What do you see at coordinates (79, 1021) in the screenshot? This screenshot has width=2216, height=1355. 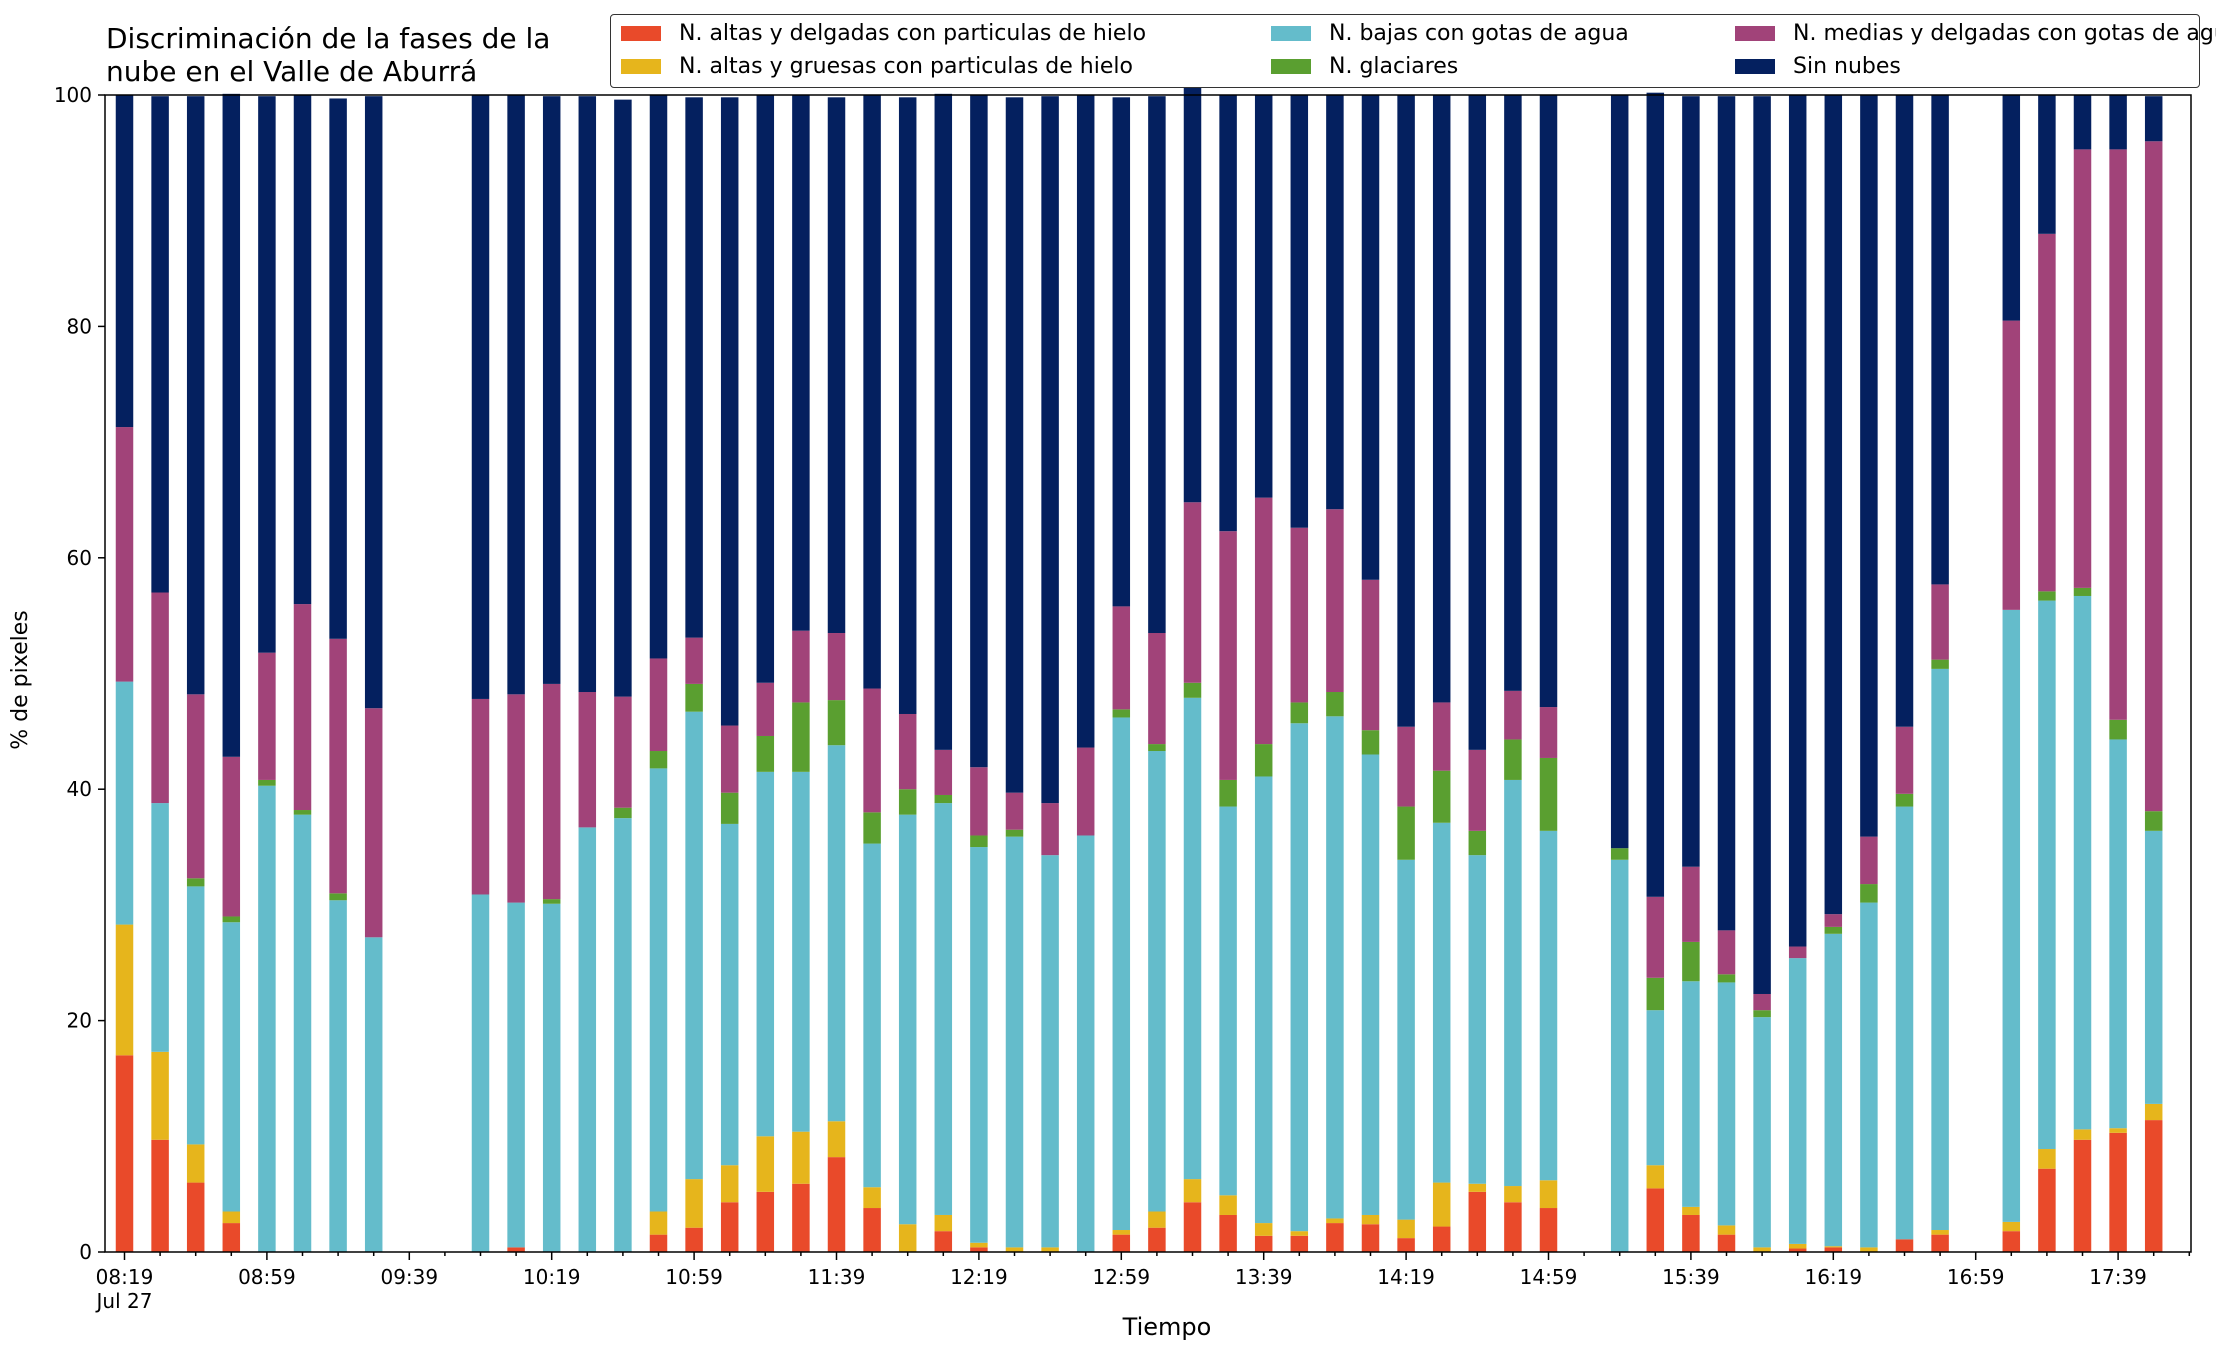 I see `y-tick-label: 20` at bounding box center [79, 1021].